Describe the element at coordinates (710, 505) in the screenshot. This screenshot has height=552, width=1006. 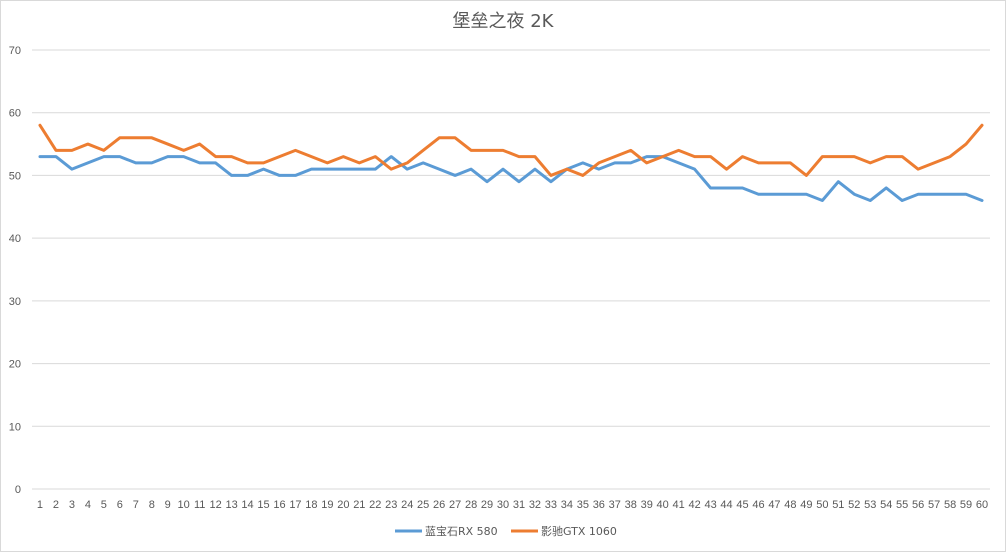
I see `x-tick-label: 43` at that location.